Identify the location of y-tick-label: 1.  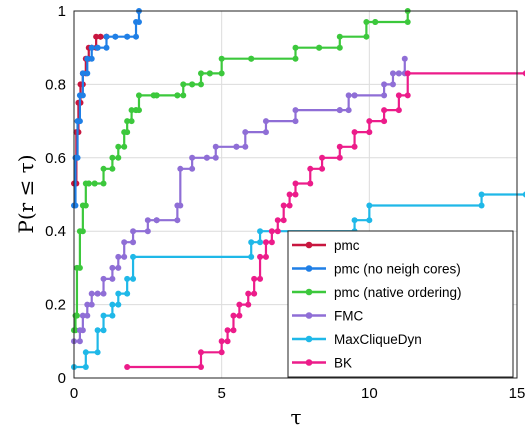
(62, 11).